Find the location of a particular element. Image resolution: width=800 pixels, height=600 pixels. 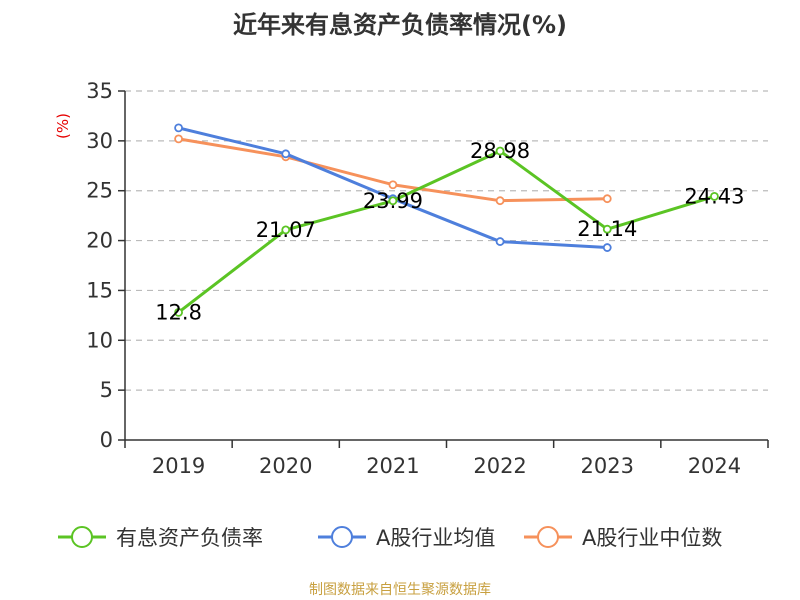

y-tick-label: 0 is located at coordinates (106, 440).